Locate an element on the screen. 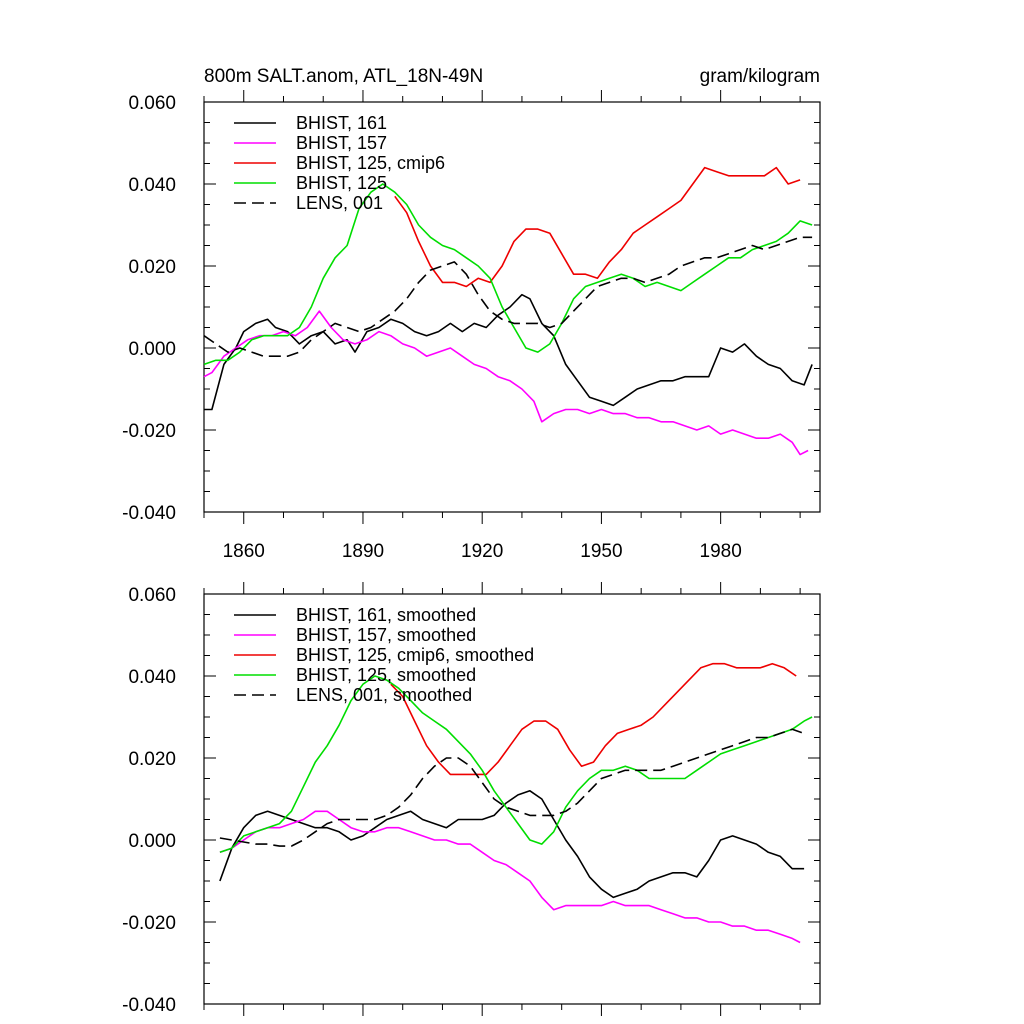 This screenshot has width=1024, height=1024. units-label: gram/kilogram is located at coordinates (760, 76).